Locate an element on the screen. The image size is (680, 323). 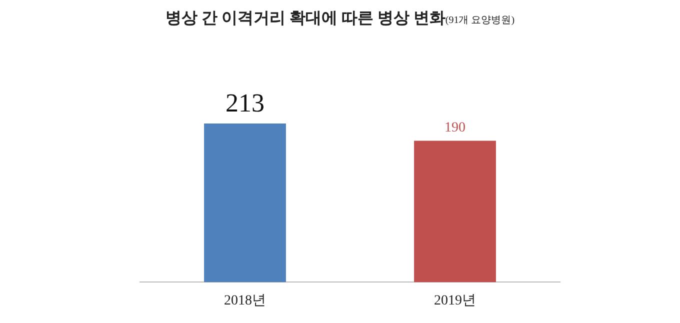
data-label: 190 is located at coordinates (455, 128).